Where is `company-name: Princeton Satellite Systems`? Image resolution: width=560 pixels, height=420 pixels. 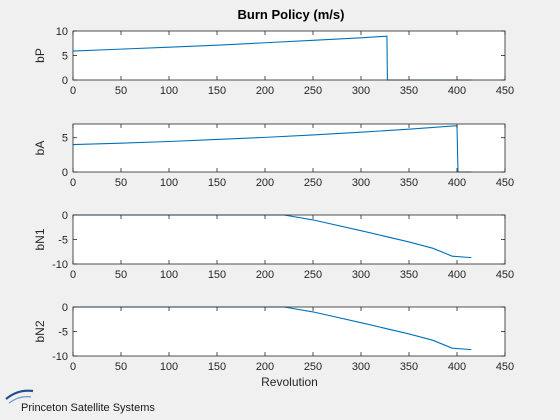
company-name: Princeton Satellite Systems is located at coordinates (88, 408).